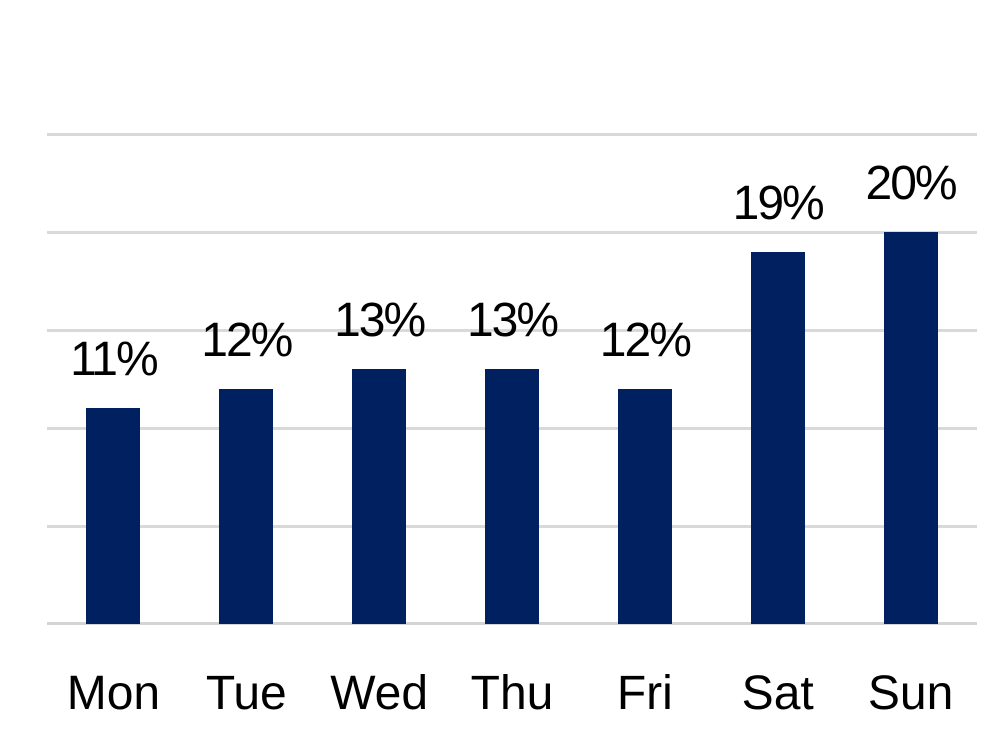  What do you see at coordinates (644, 693) in the screenshot?
I see `x-axis-label-fri: Fri` at bounding box center [644, 693].